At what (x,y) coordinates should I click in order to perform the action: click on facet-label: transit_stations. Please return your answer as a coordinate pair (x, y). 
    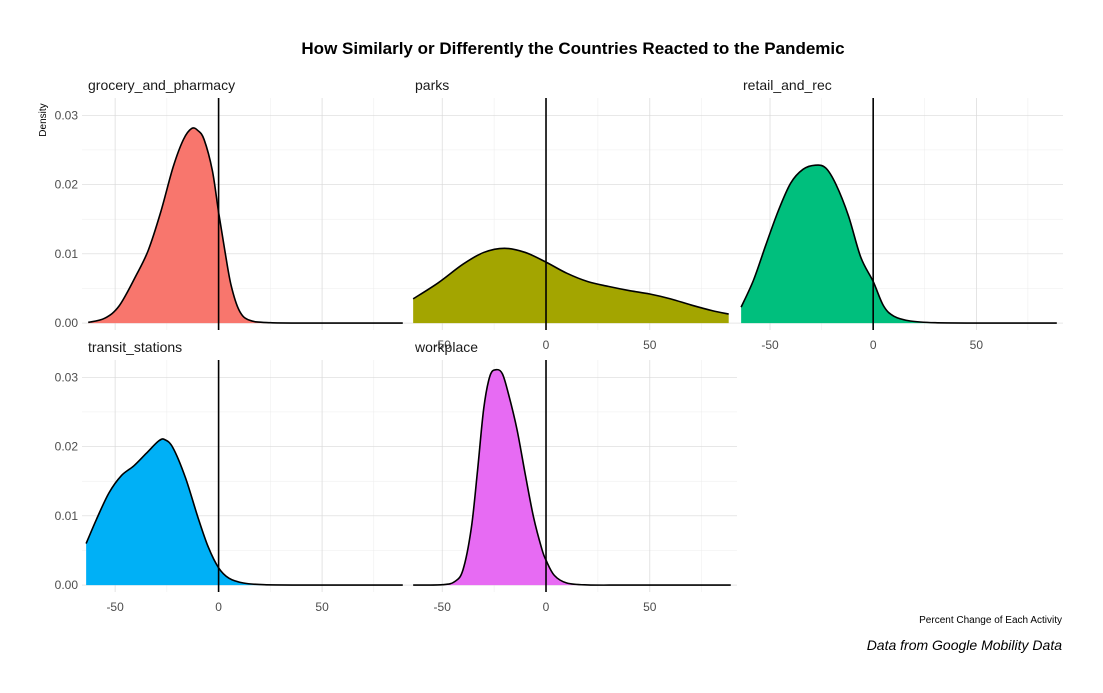
    Looking at the image, I should click on (135, 347).